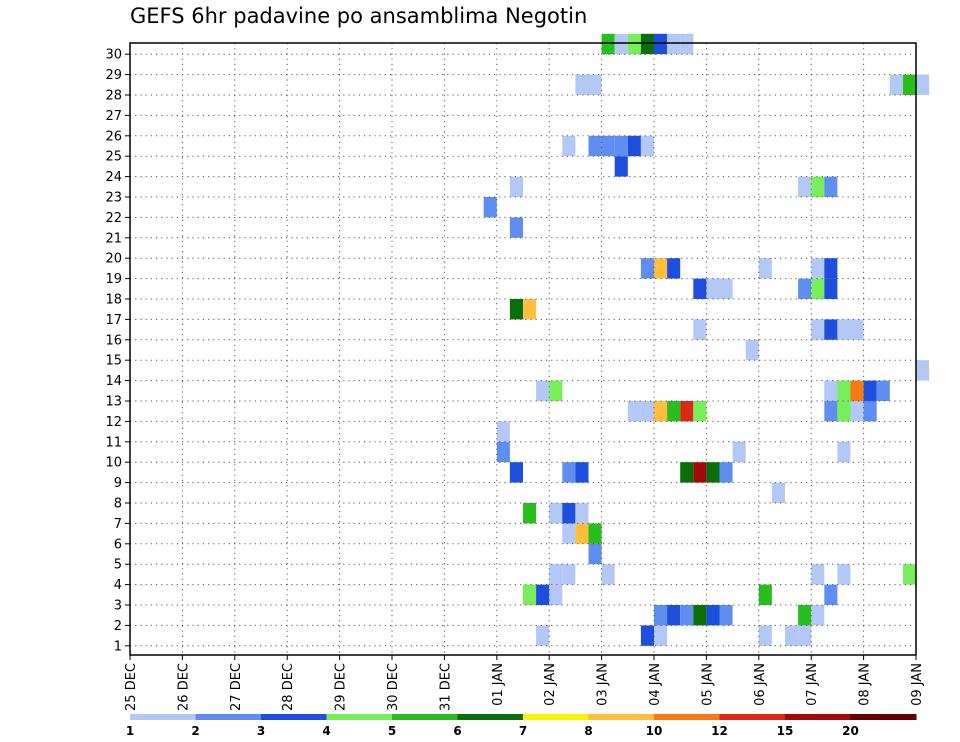 The height and width of the screenshot is (742, 960). Describe the element at coordinates (113, 116) in the screenshot. I see `y-tick-label: 27` at that location.